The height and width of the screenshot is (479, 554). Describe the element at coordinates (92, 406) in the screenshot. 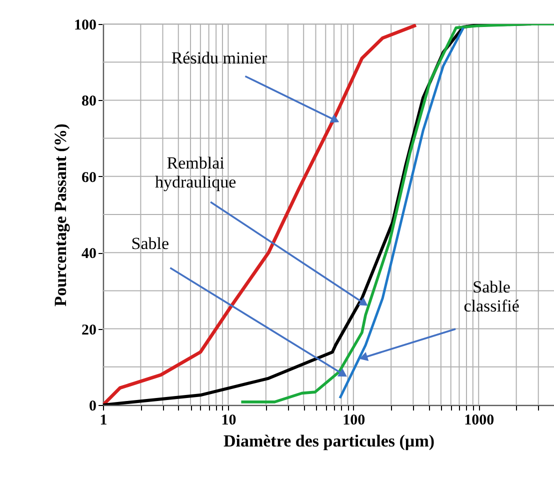

I see `y-tick-label: 0` at that location.